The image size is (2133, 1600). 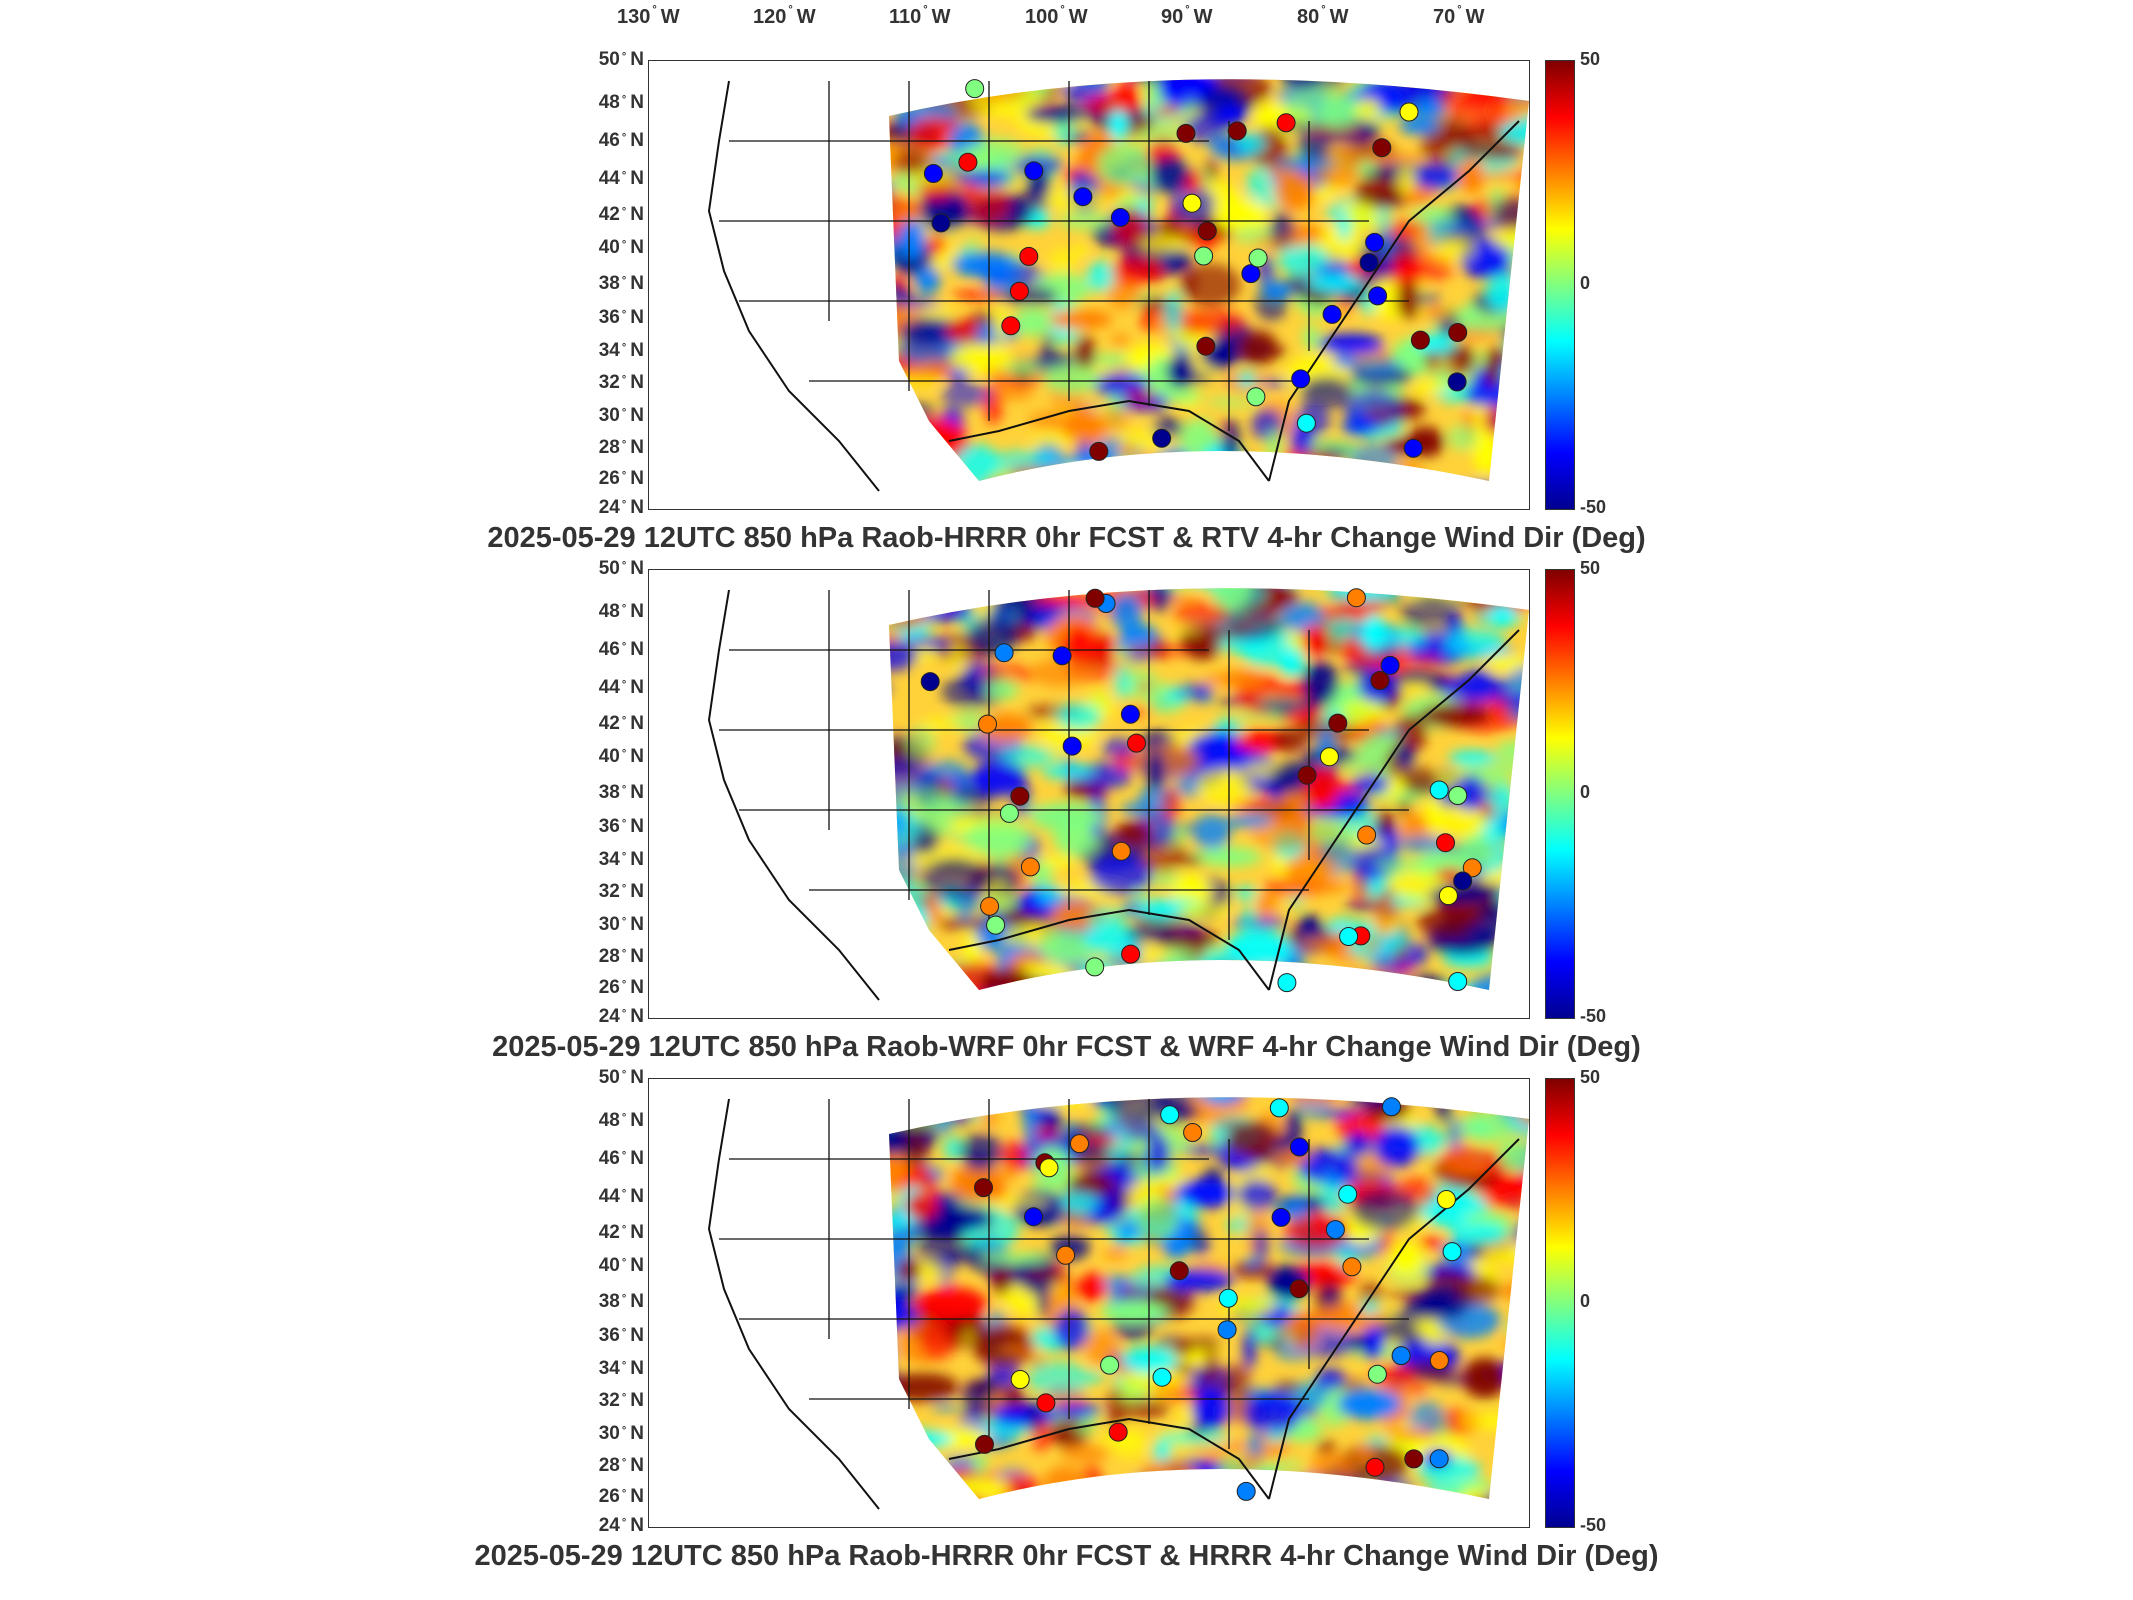 I want to click on latitude-label: 34 ° N, so click(x=621, y=351).